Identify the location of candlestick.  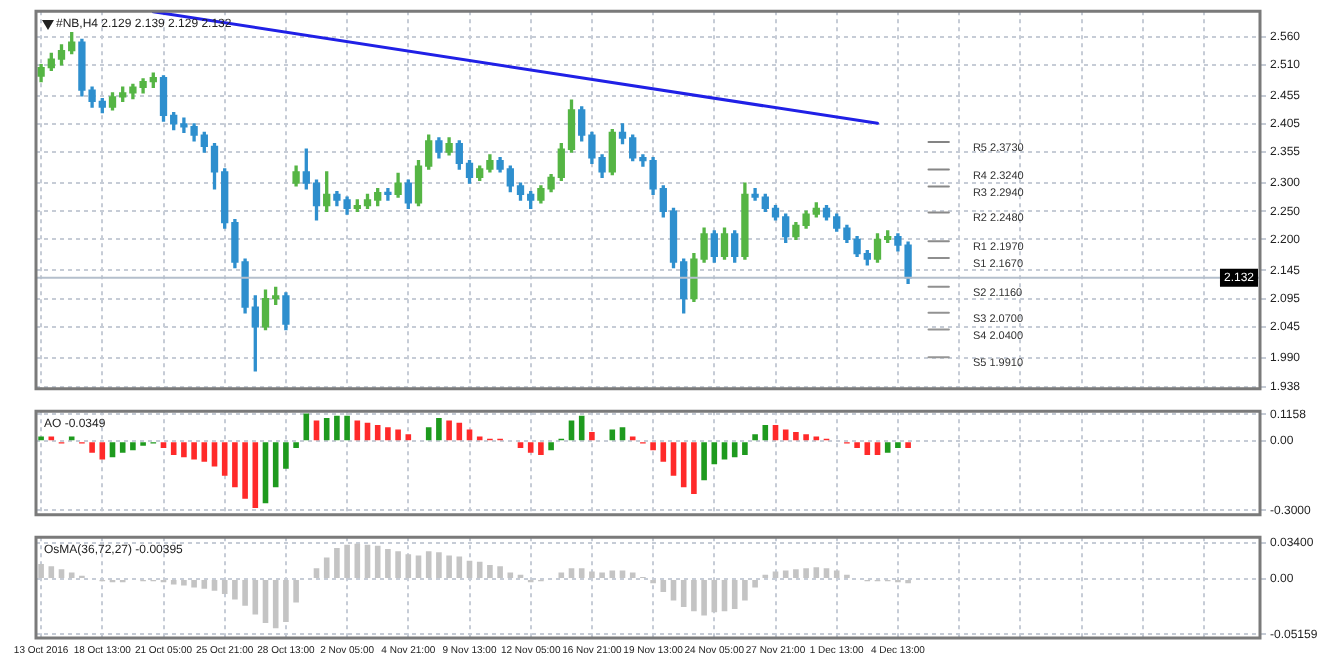
(388, 194).